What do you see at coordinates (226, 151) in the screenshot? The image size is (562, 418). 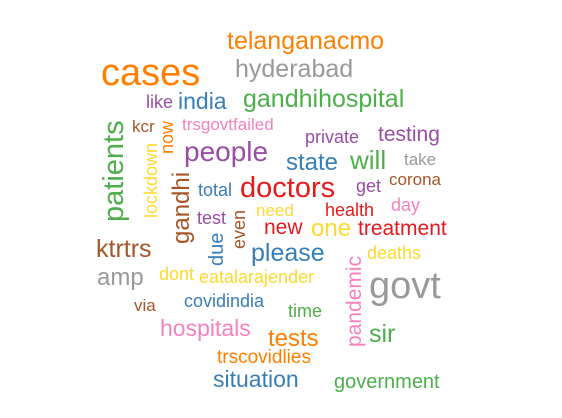 I see `word-people: people` at bounding box center [226, 151].